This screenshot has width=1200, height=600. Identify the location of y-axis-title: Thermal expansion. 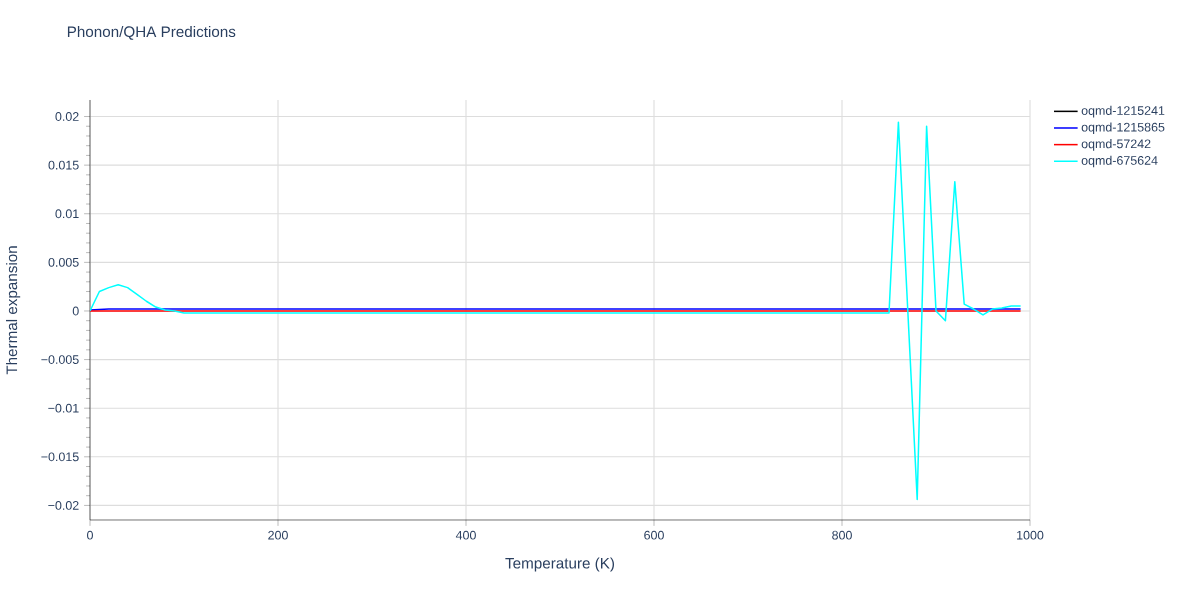
(13, 310).